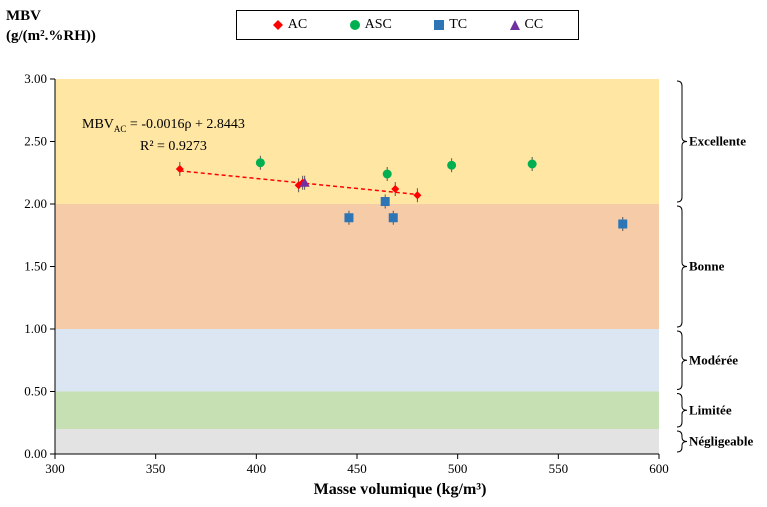 This screenshot has height=507, width=767. I want to click on y-axis-title: MBV (g/(m².%RH)), so click(51, 26).